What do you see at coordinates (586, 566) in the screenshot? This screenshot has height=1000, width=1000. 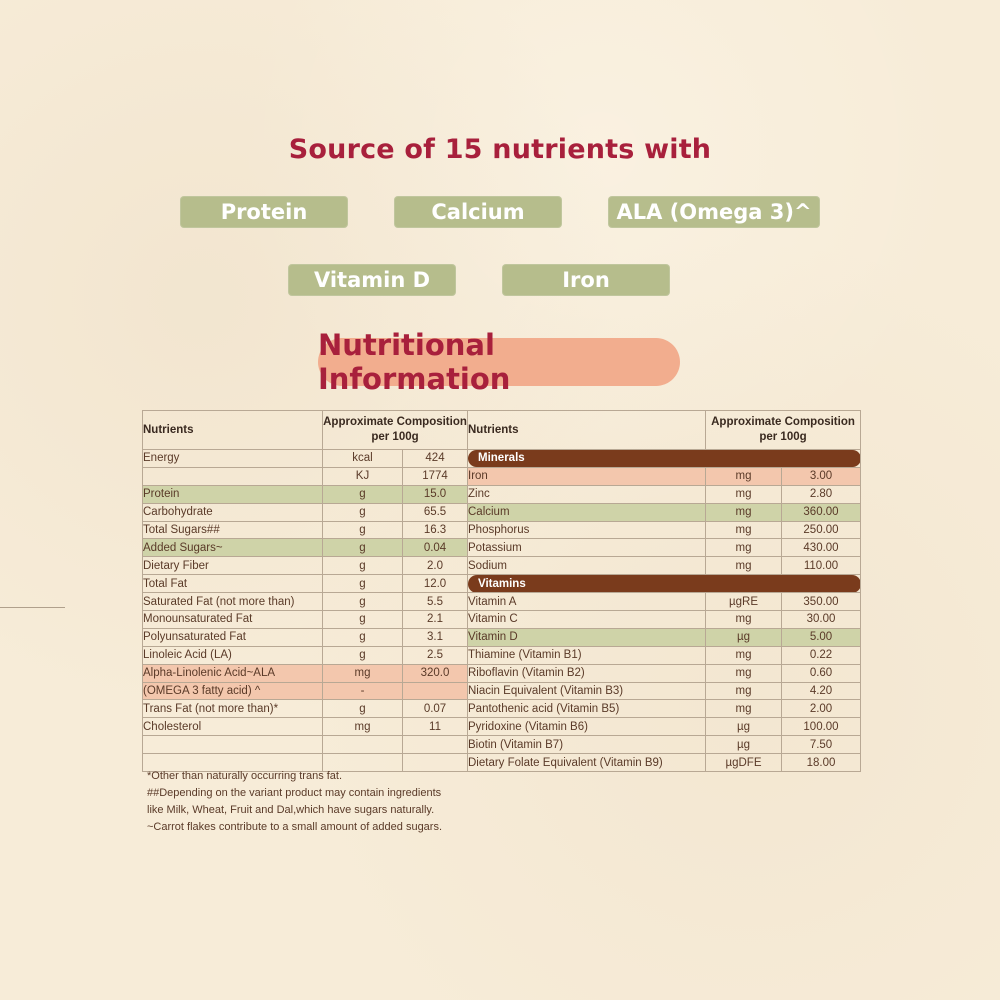 I see `nutrient-name: Sodium` at bounding box center [586, 566].